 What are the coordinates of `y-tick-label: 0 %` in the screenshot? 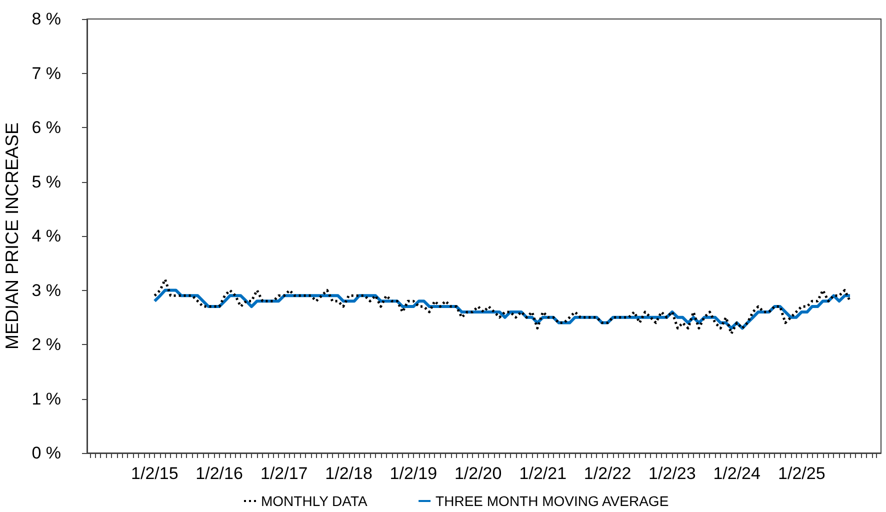 It's located at (46, 453).